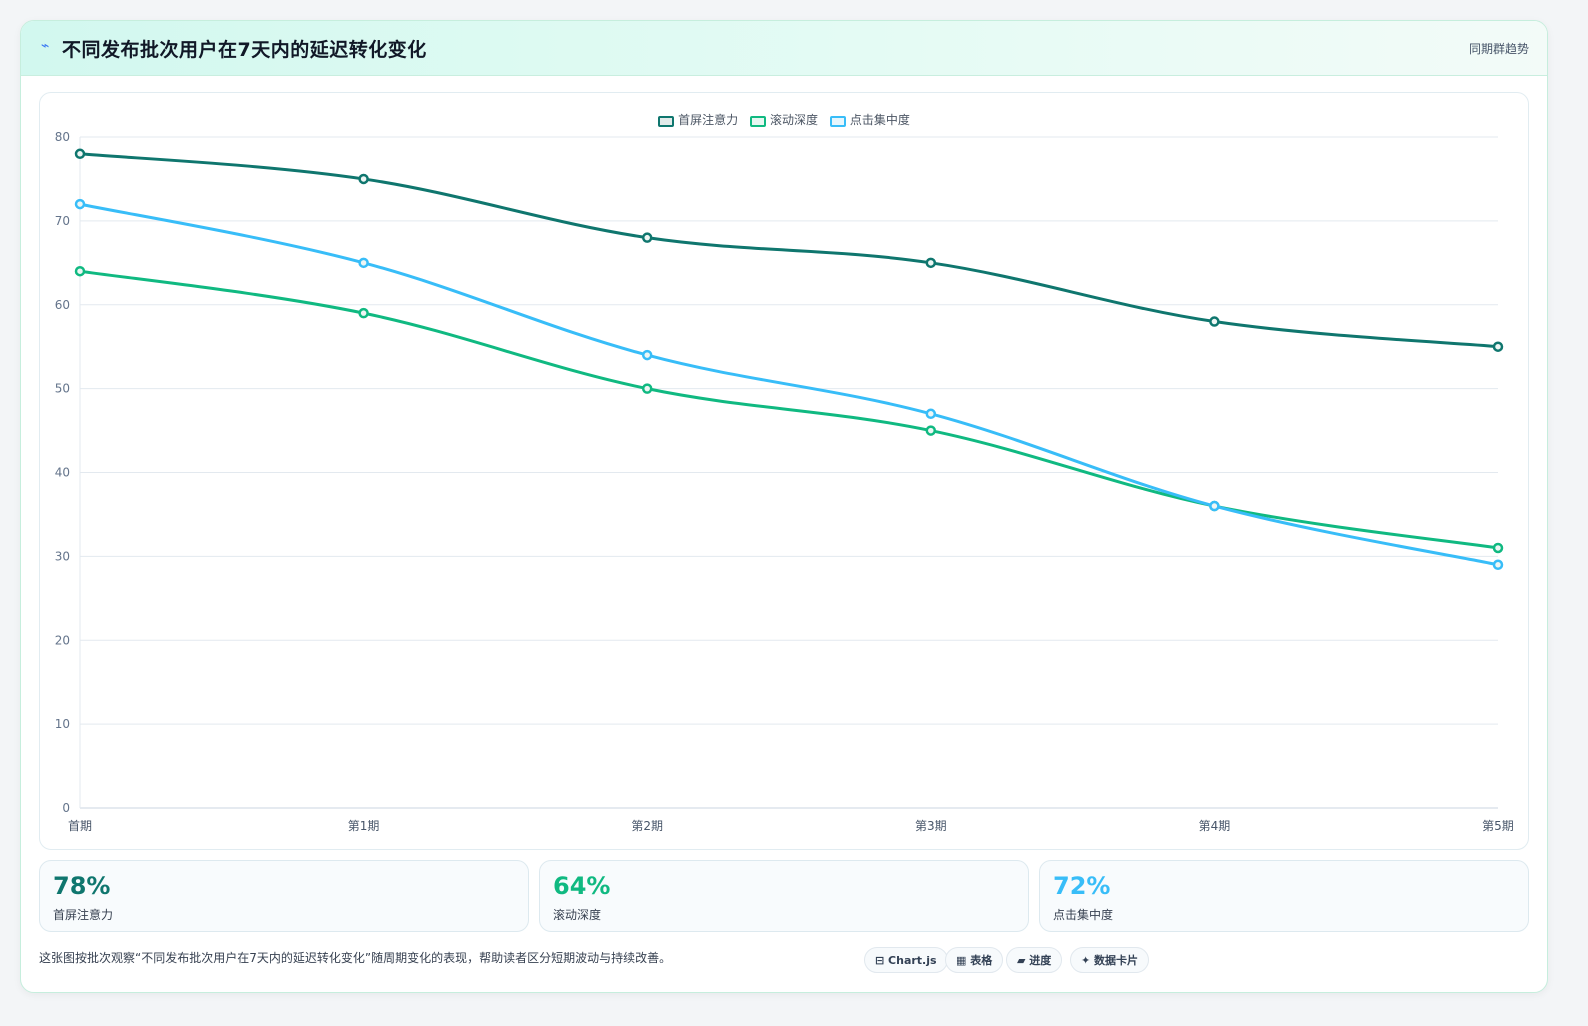 The image size is (1588, 1026). I want to click on stat-label: 滚动深度, so click(577, 915).